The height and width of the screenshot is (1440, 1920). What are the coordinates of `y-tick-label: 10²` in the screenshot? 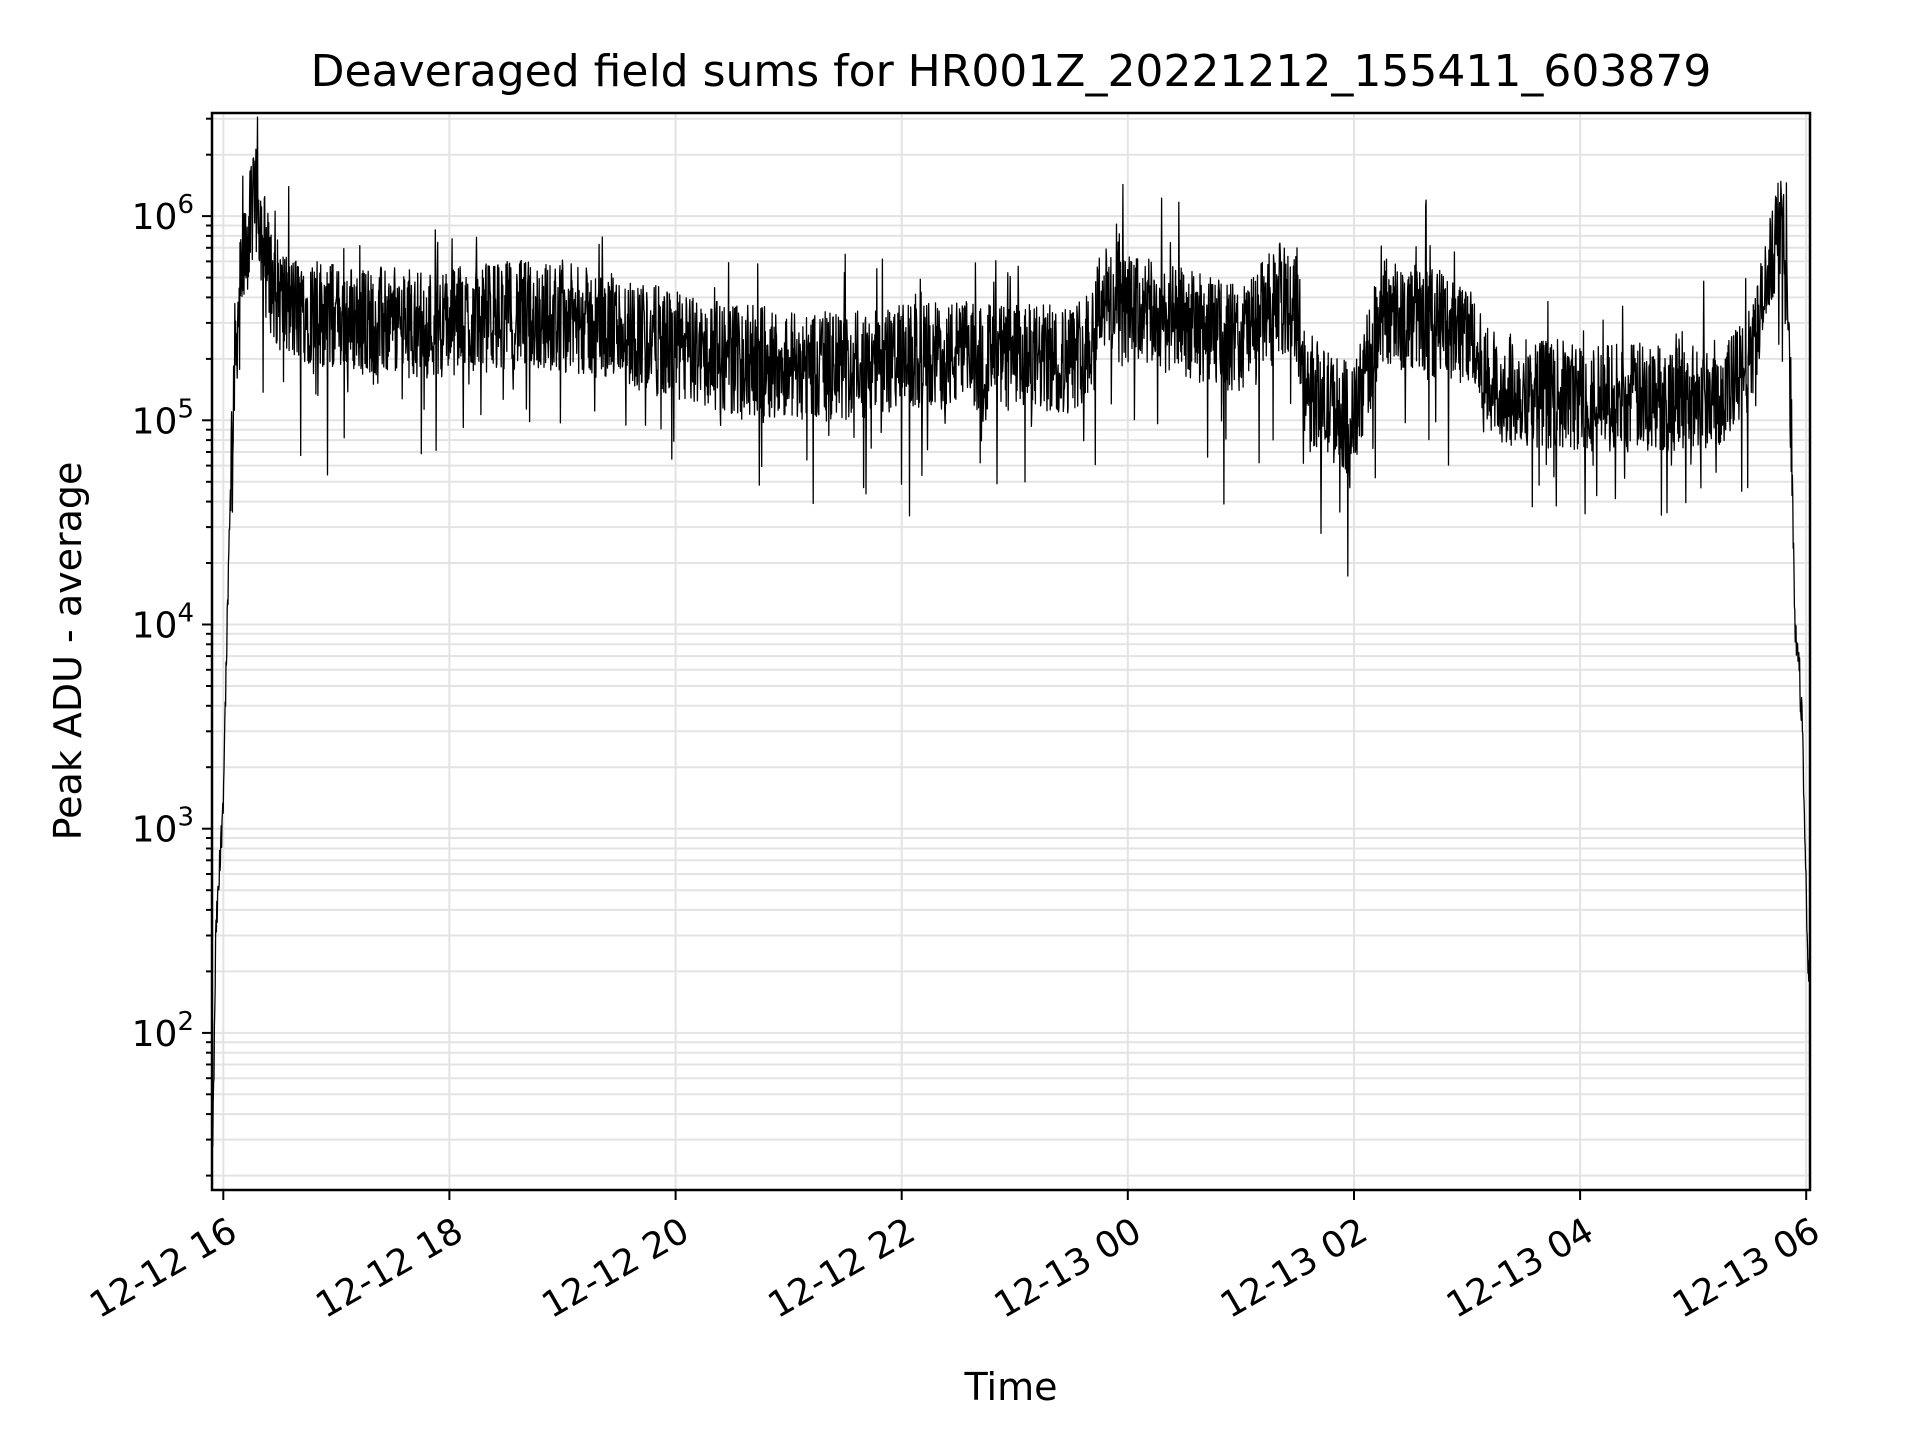 It's located at (163, 1031).